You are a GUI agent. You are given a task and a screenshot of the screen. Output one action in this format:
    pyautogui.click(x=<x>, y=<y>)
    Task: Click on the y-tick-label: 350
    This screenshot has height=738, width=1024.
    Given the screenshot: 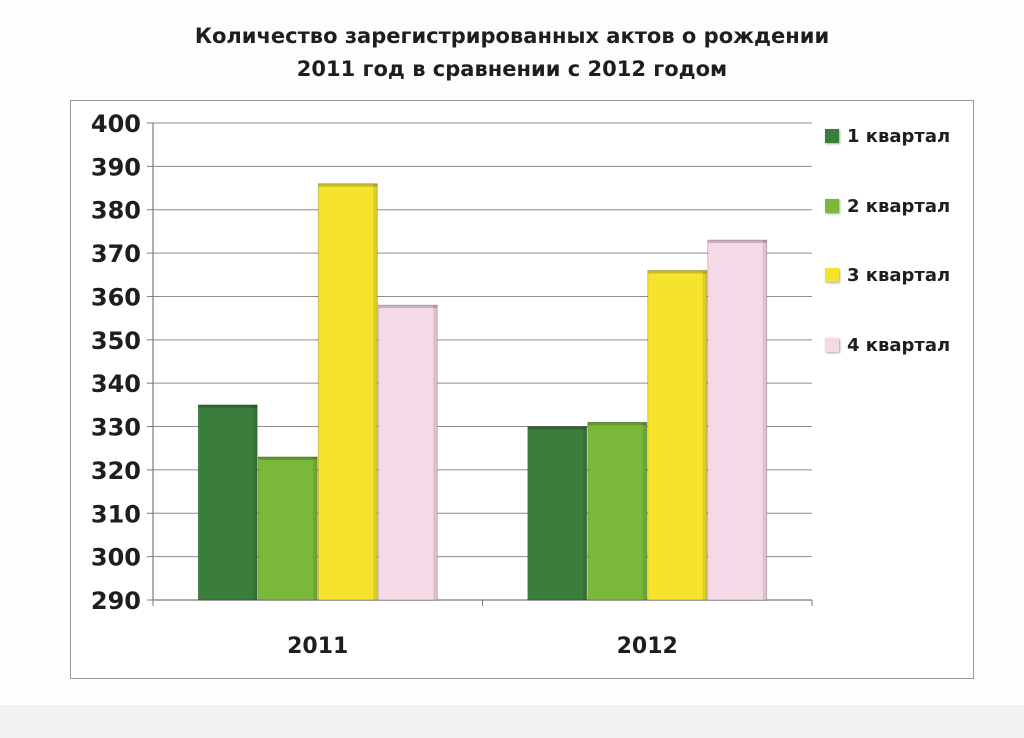 What is the action you would take?
    pyautogui.click(x=116, y=341)
    